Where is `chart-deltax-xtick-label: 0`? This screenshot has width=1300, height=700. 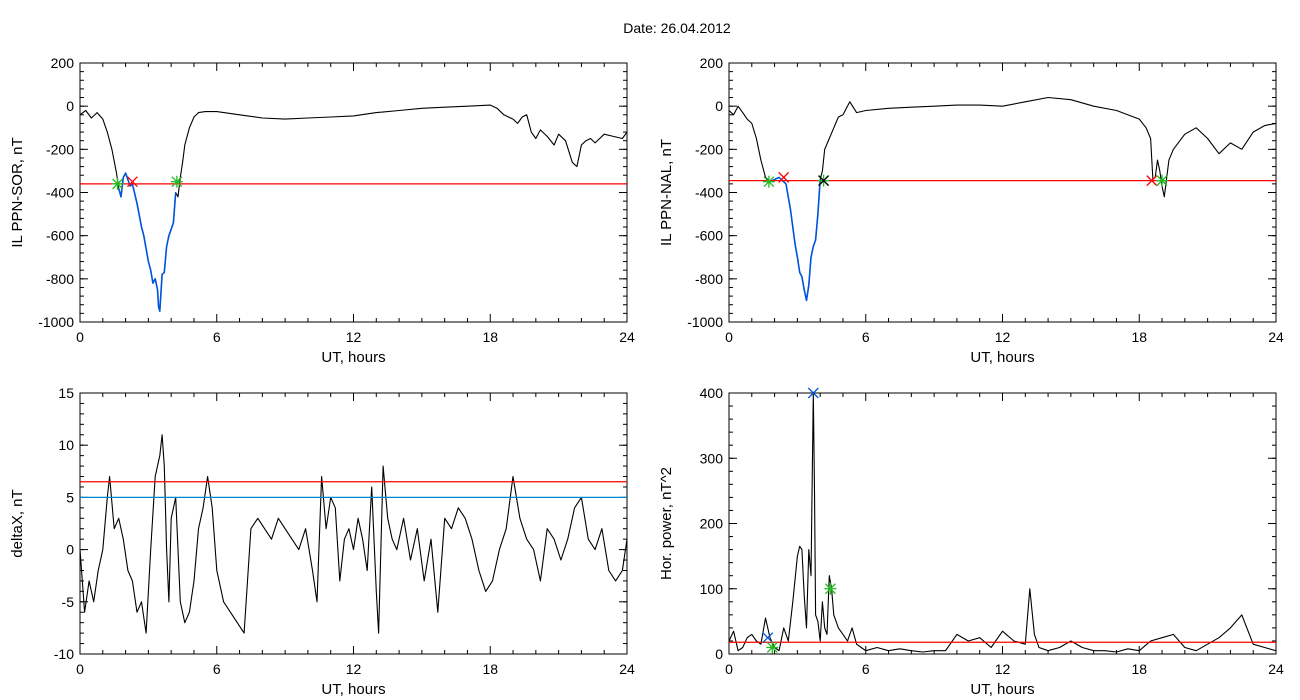 chart-deltax-xtick-label: 0 is located at coordinates (80, 669).